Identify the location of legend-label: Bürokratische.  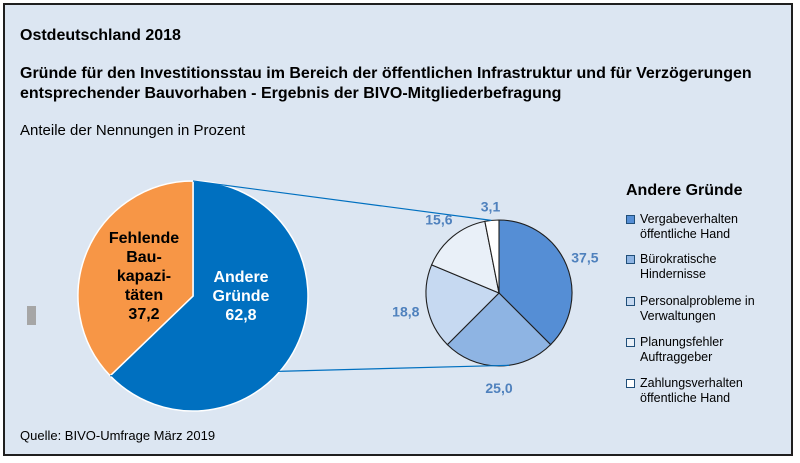
(678, 259).